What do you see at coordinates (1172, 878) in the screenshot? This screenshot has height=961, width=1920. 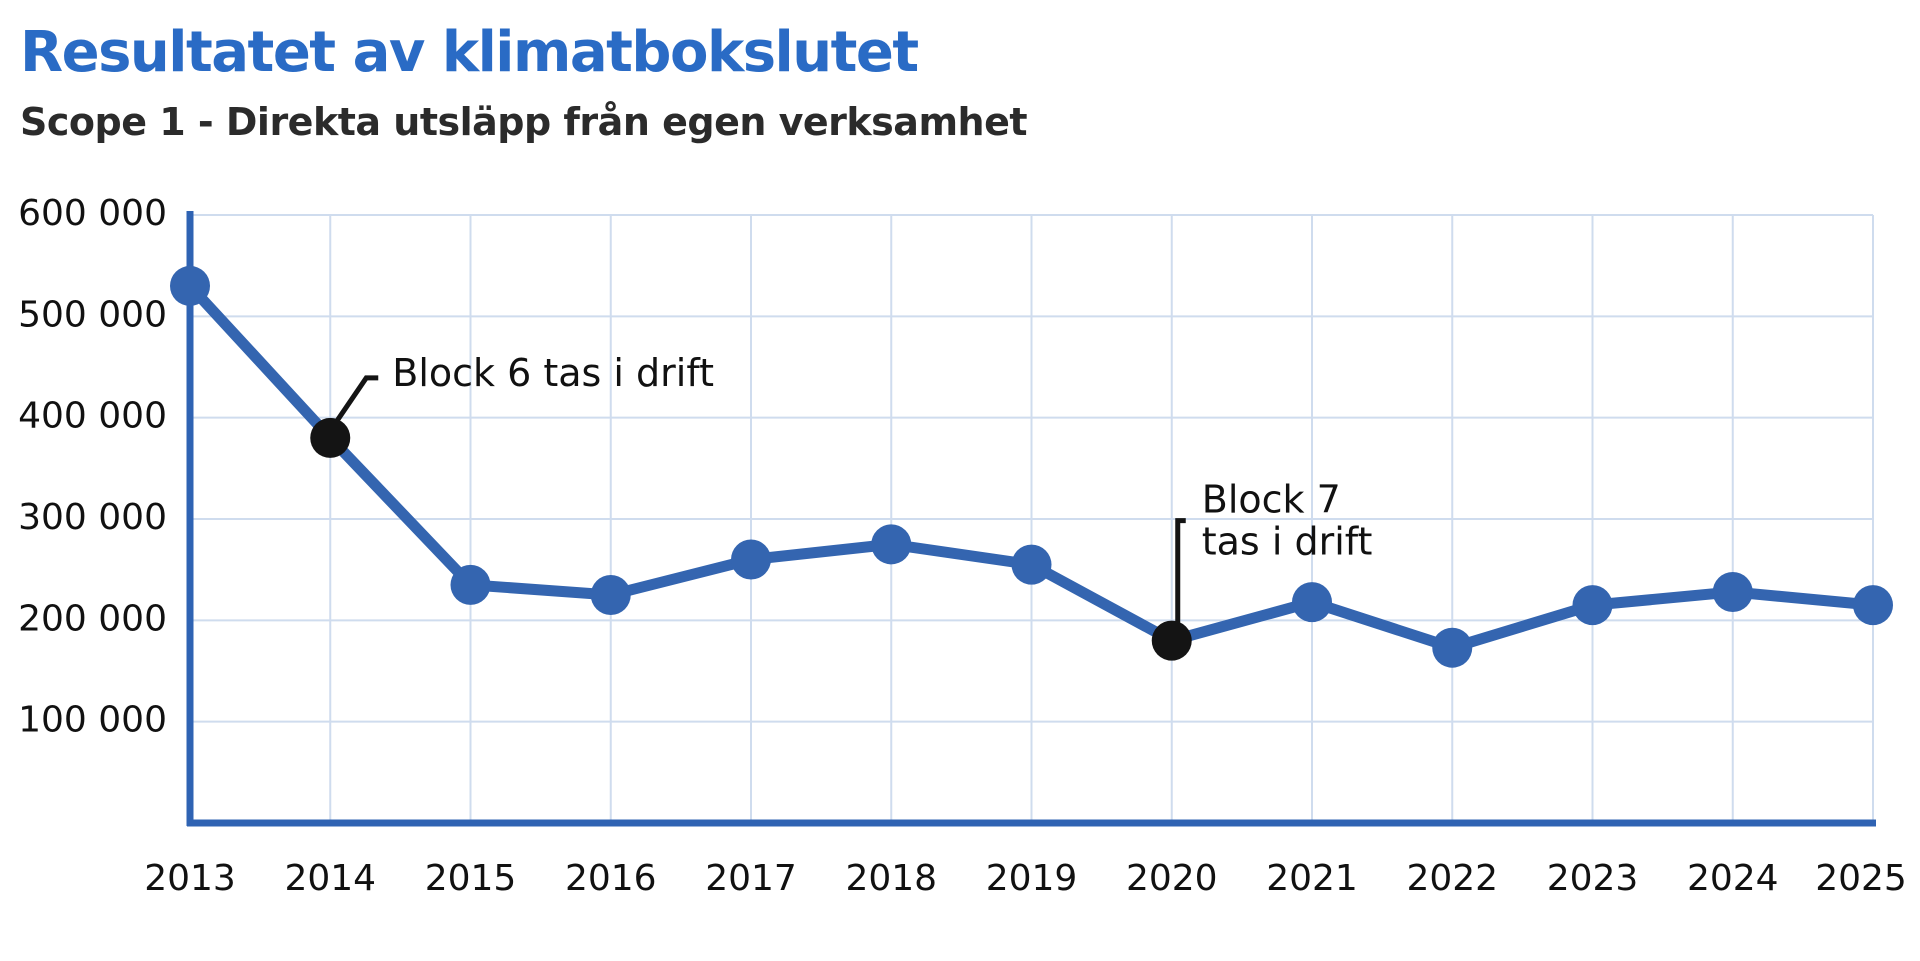 I see `x-tick-label: 2020` at bounding box center [1172, 878].